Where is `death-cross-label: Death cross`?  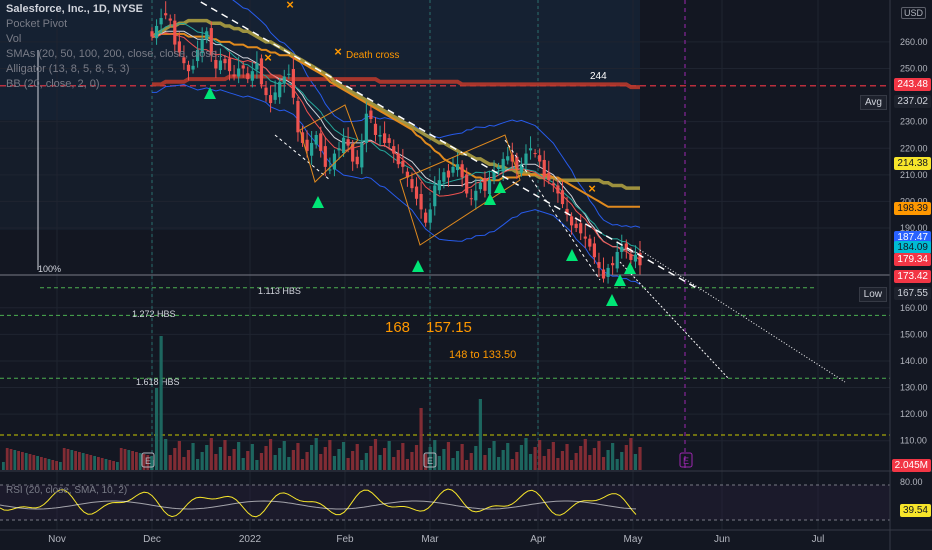
death-cross-label: Death cross is located at coordinates (372, 55).